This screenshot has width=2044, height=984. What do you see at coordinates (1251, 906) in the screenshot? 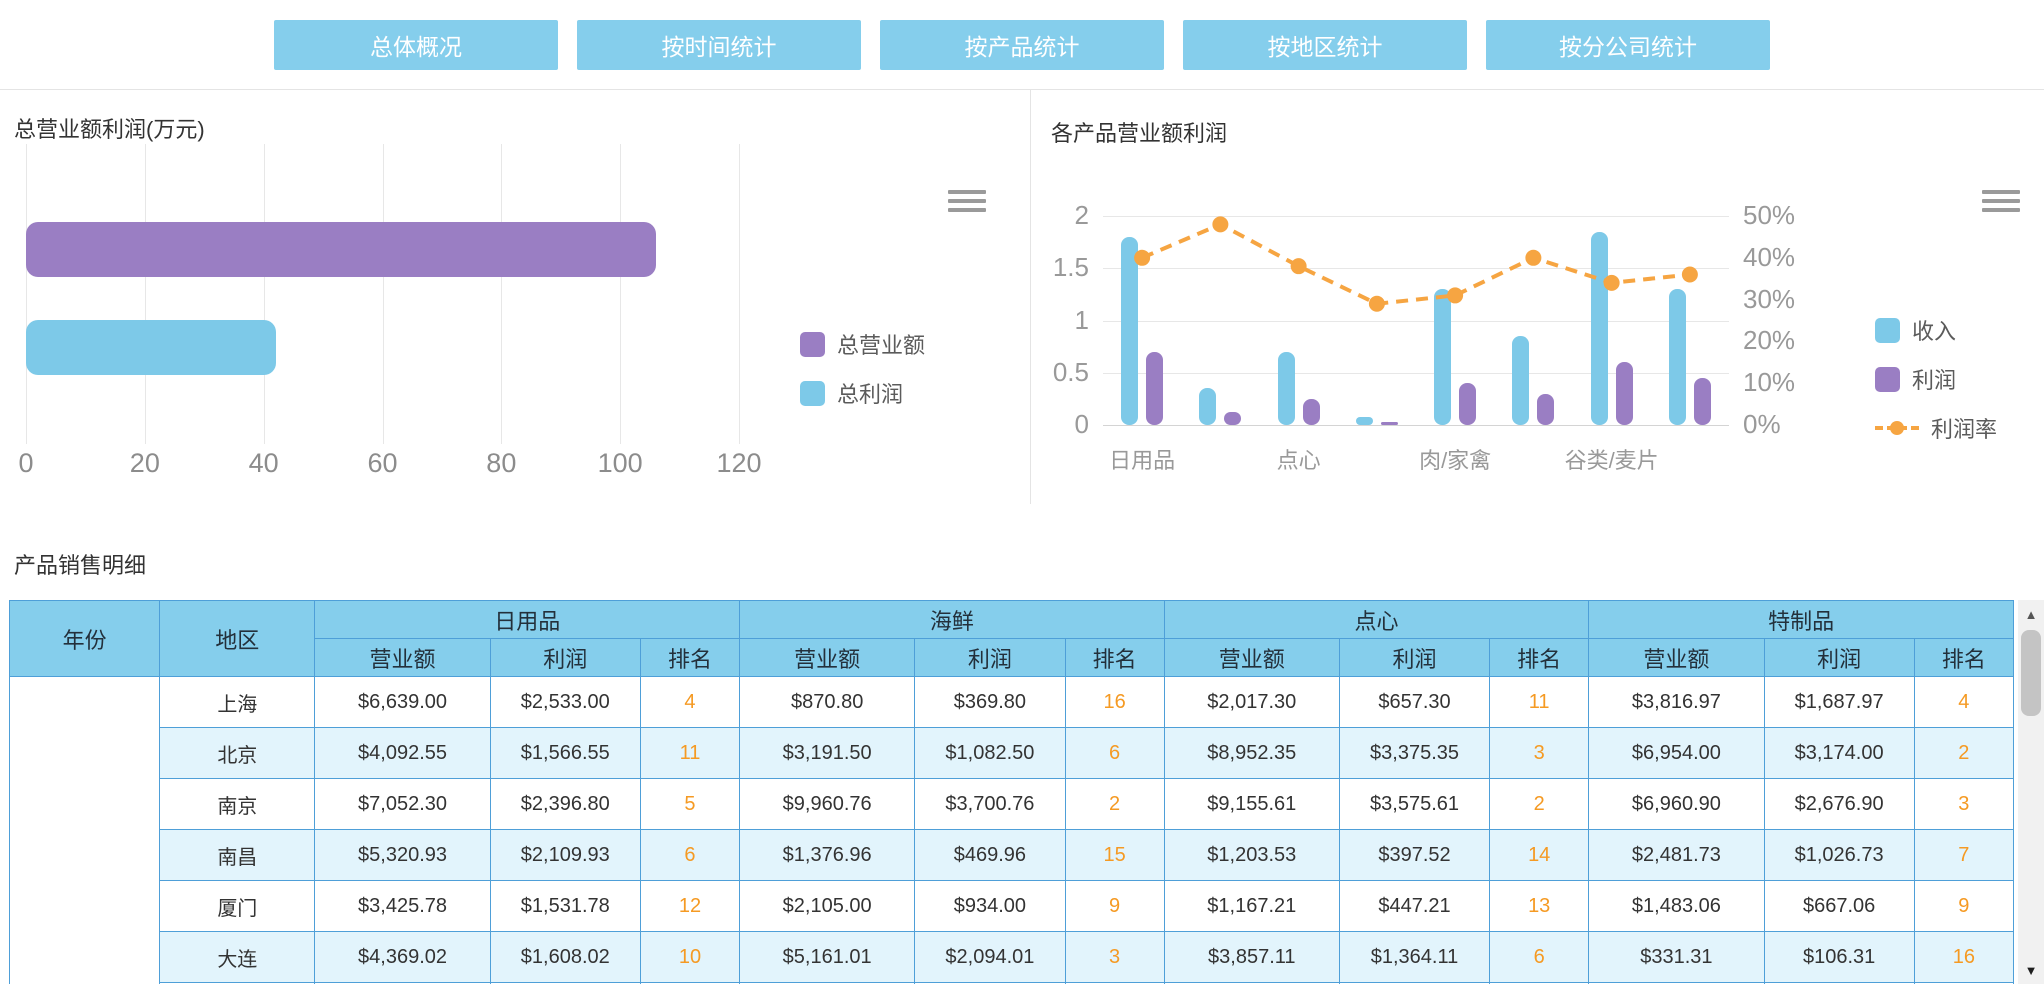
I see `value-cell: $1,167.21` at bounding box center [1251, 906].